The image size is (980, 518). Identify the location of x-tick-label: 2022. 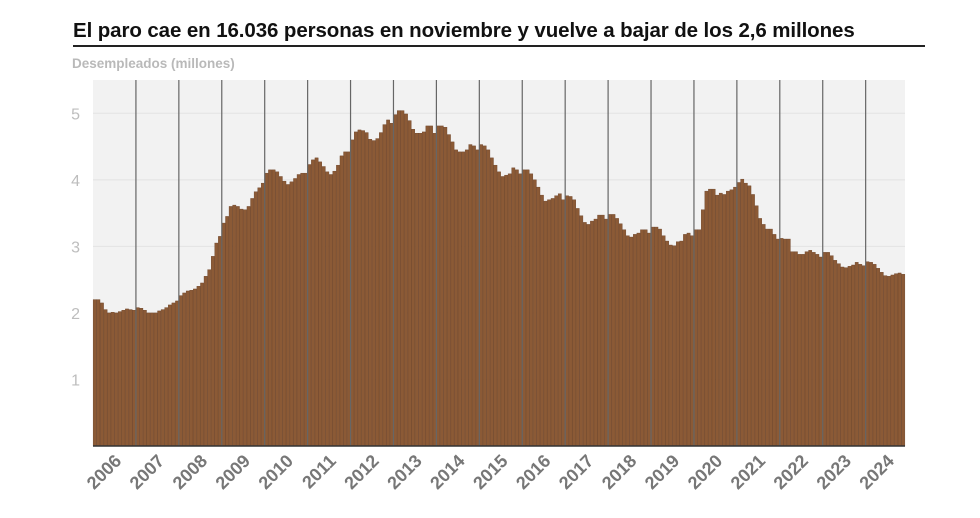
(791, 472).